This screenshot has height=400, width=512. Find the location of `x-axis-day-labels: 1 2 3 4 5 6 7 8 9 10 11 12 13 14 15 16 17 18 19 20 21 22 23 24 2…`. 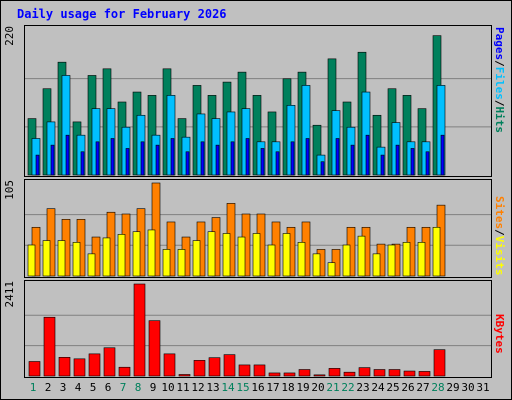

x-axis-day-labels: 1 2 3 4 5 6 7 8 9 10 11 12 13 14 15 16 17 18 19 20 21 22 23 24 2… is located at coordinates (258, 388).